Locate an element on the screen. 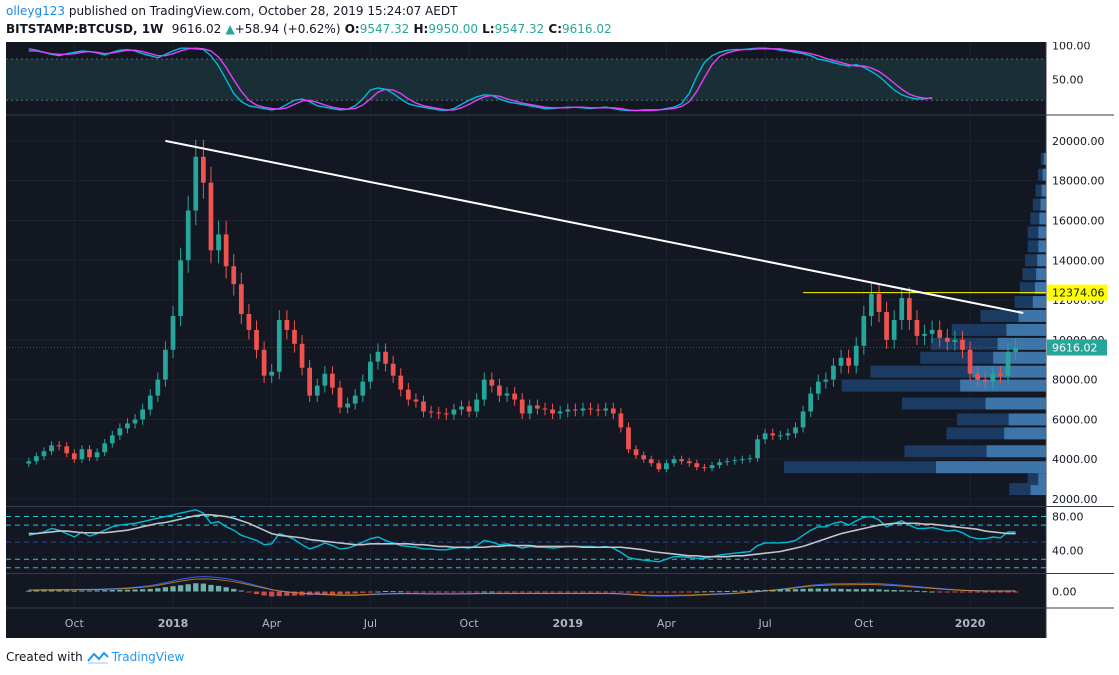  time-tick-label: Apr is located at coordinates (667, 623).